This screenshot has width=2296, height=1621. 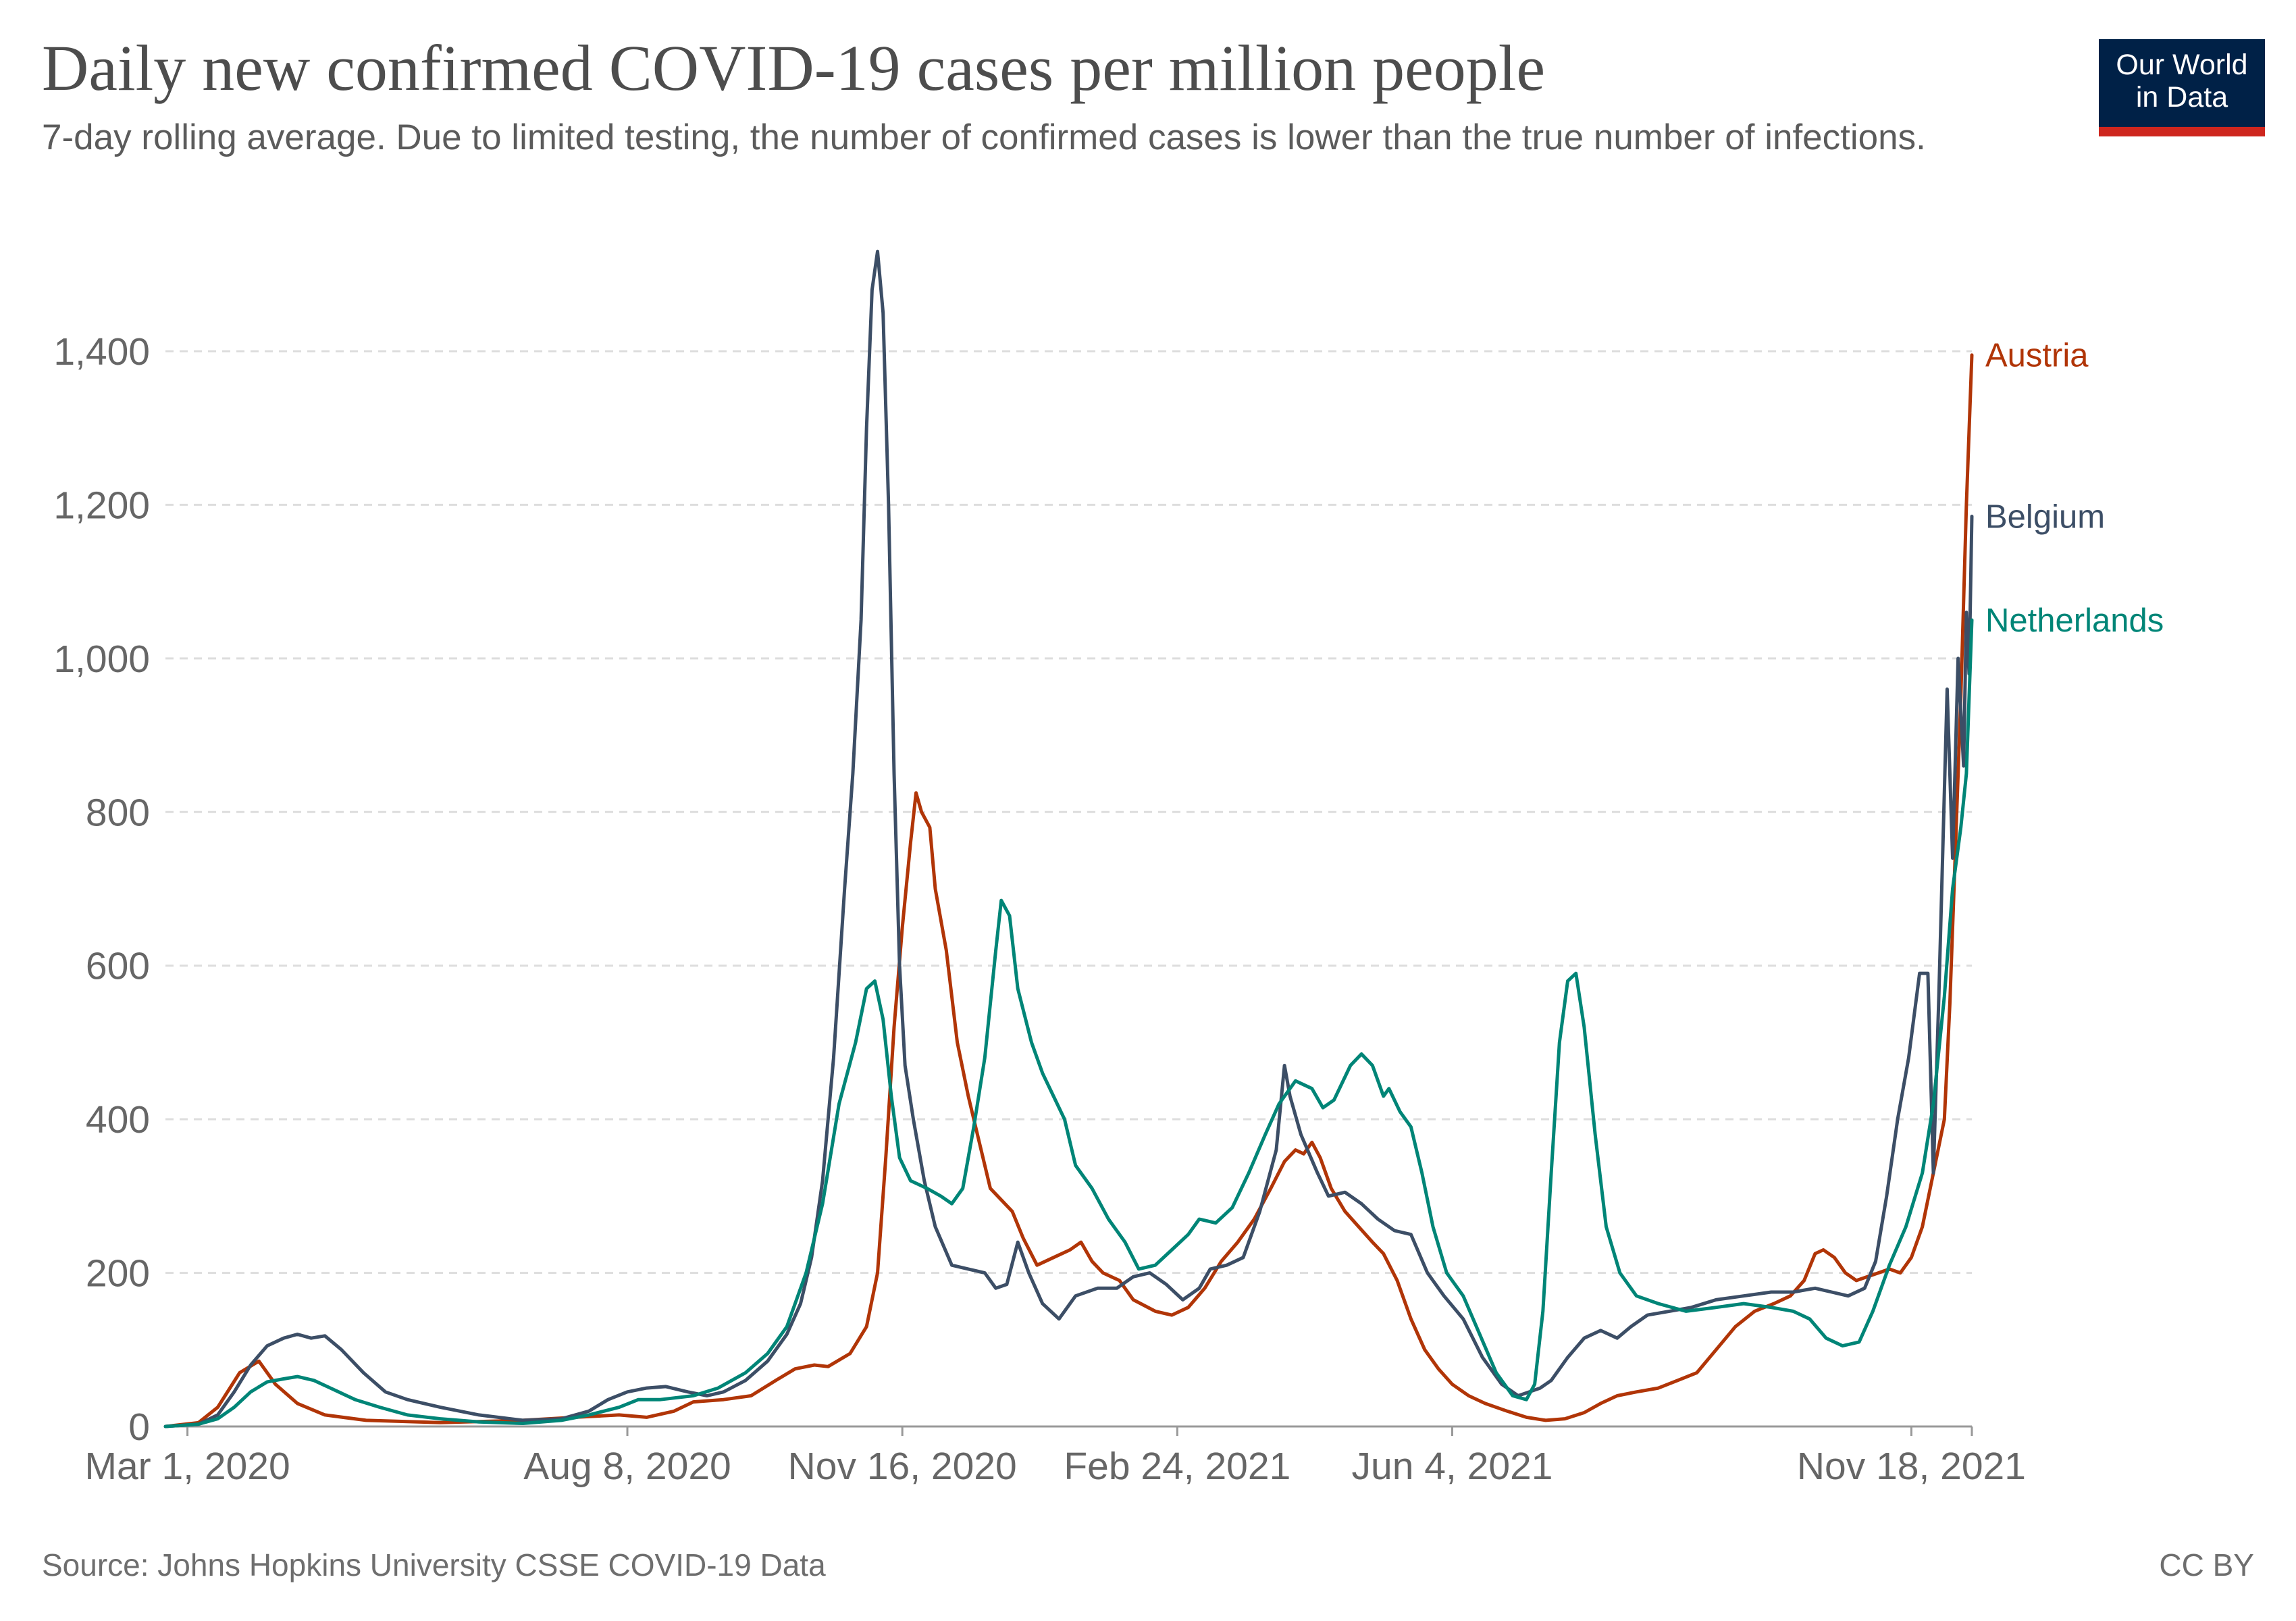 What do you see at coordinates (118, 966) in the screenshot?
I see `y-tick-label: 600` at bounding box center [118, 966].